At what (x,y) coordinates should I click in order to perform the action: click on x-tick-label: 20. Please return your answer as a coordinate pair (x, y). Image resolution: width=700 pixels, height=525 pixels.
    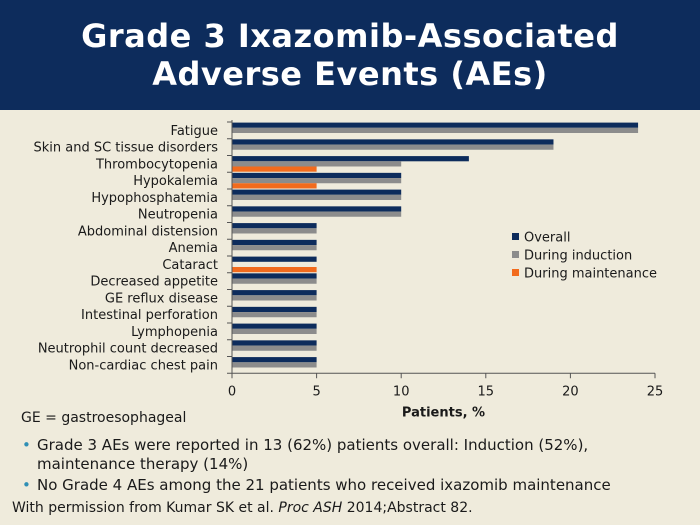
    Looking at the image, I should click on (570, 391).